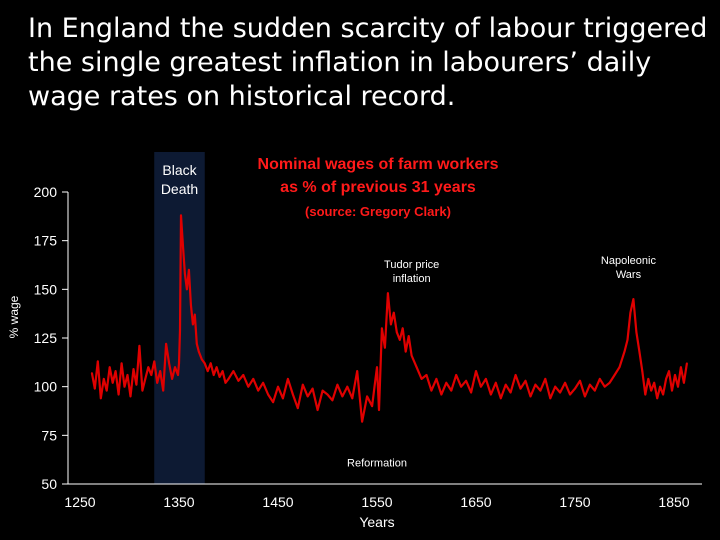 This screenshot has height=540, width=720. What do you see at coordinates (46, 241) in the screenshot?
I see `y-tick-label: 175` at bounding box center [46, 241].